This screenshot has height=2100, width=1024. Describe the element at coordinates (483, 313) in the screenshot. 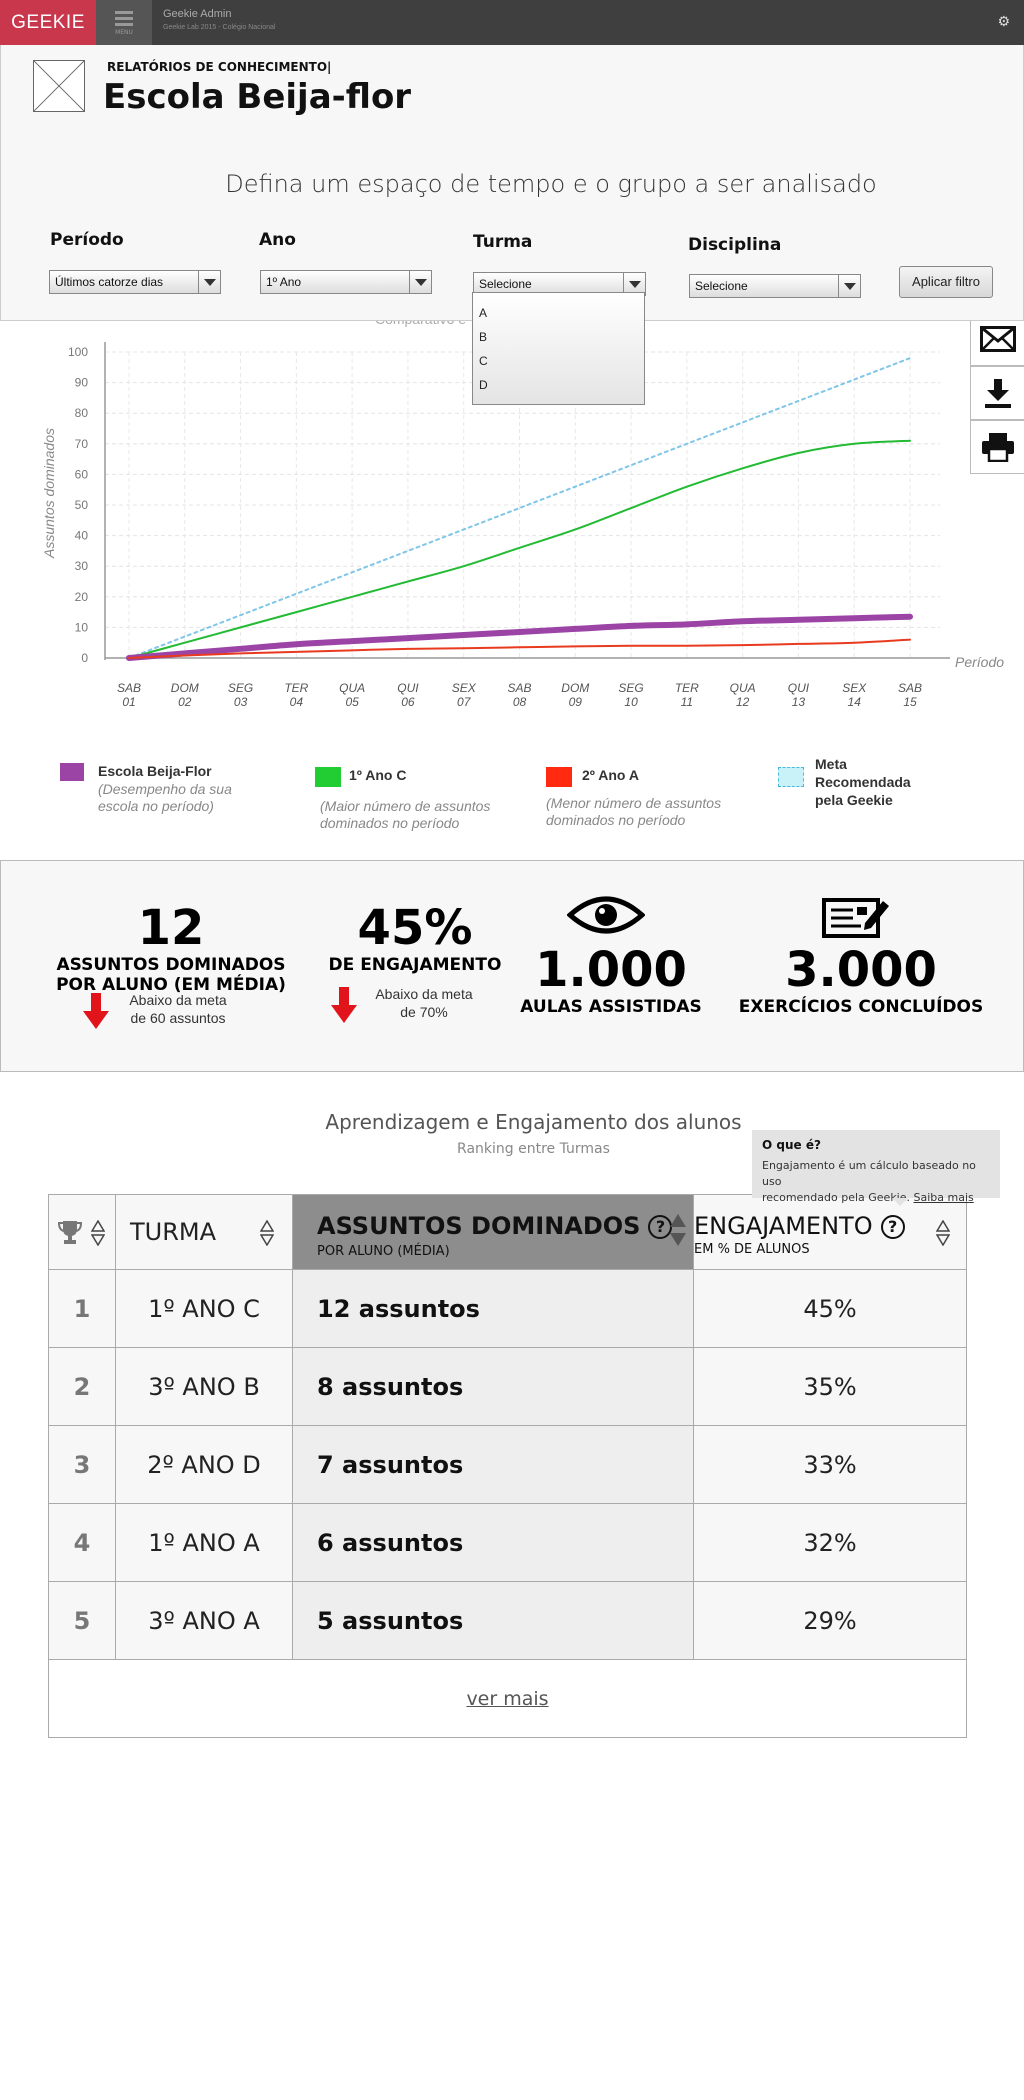

I see `turma-option-a: A` at that location.